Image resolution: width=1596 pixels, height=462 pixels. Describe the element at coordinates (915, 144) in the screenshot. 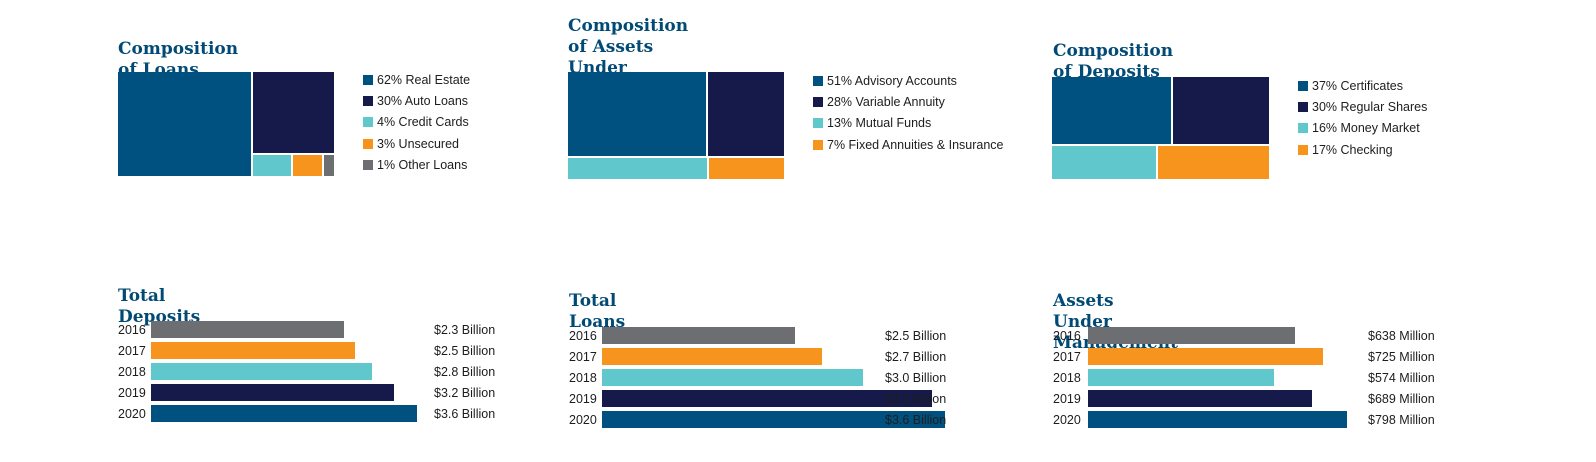

I see `legend-label: 7% Fixed Annuities & Insurance` at that location.